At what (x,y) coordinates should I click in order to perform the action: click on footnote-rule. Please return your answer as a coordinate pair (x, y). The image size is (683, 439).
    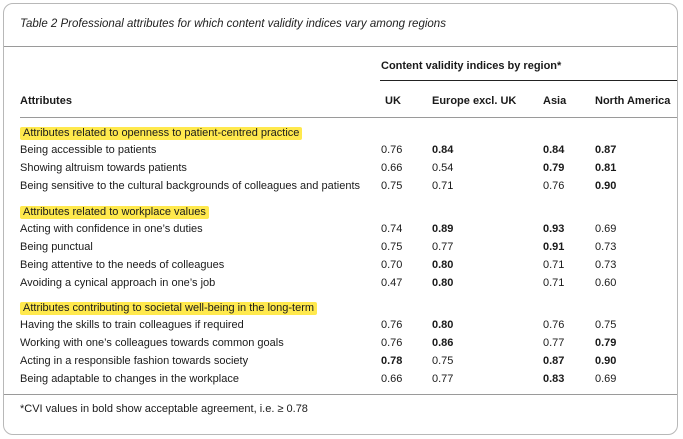
    Looking at the image, I should click on (340, 394).